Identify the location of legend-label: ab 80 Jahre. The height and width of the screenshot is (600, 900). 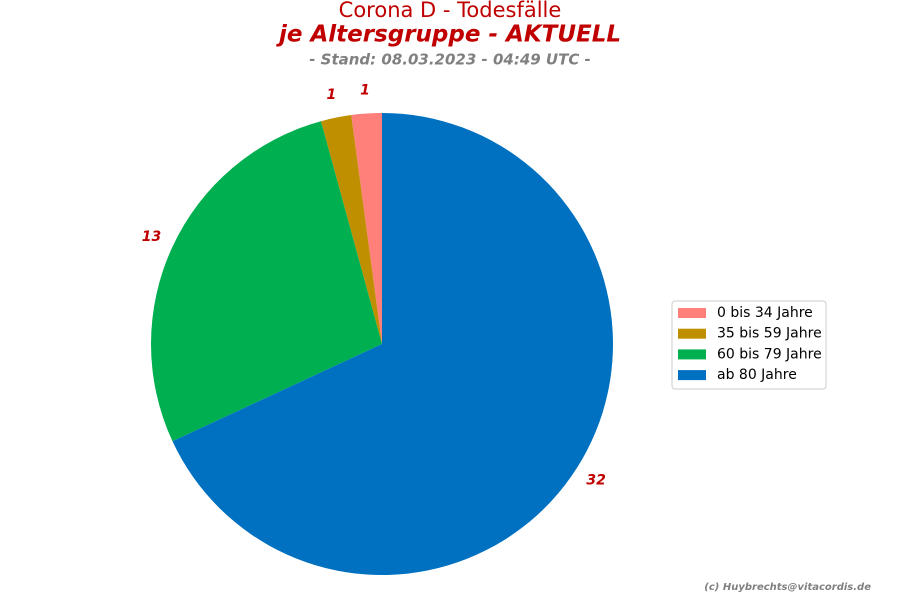
(757, 375).